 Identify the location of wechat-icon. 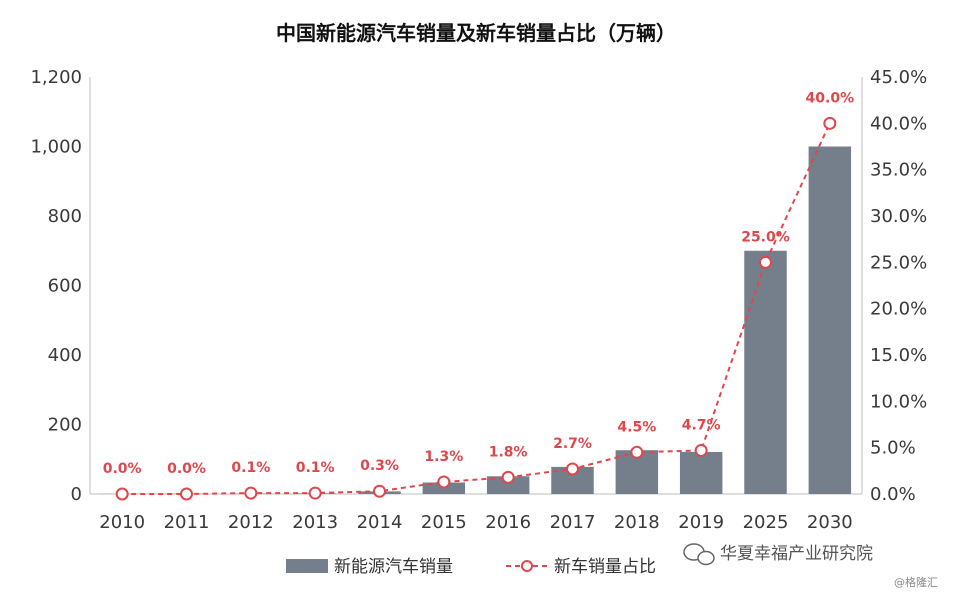
(699, 554).